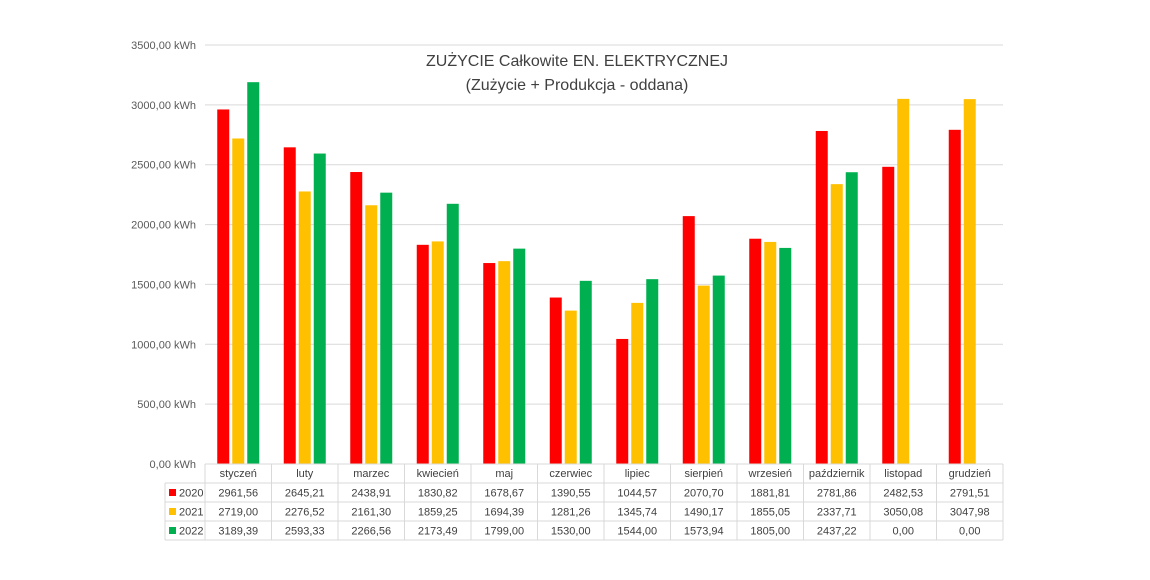 Image resolution: width=1150 pixels, height=580 pixels. What do you see at coordinates (903, 494) in the screenshot?
I see `data-label: 2482,53` at bounding box center [903, 494].